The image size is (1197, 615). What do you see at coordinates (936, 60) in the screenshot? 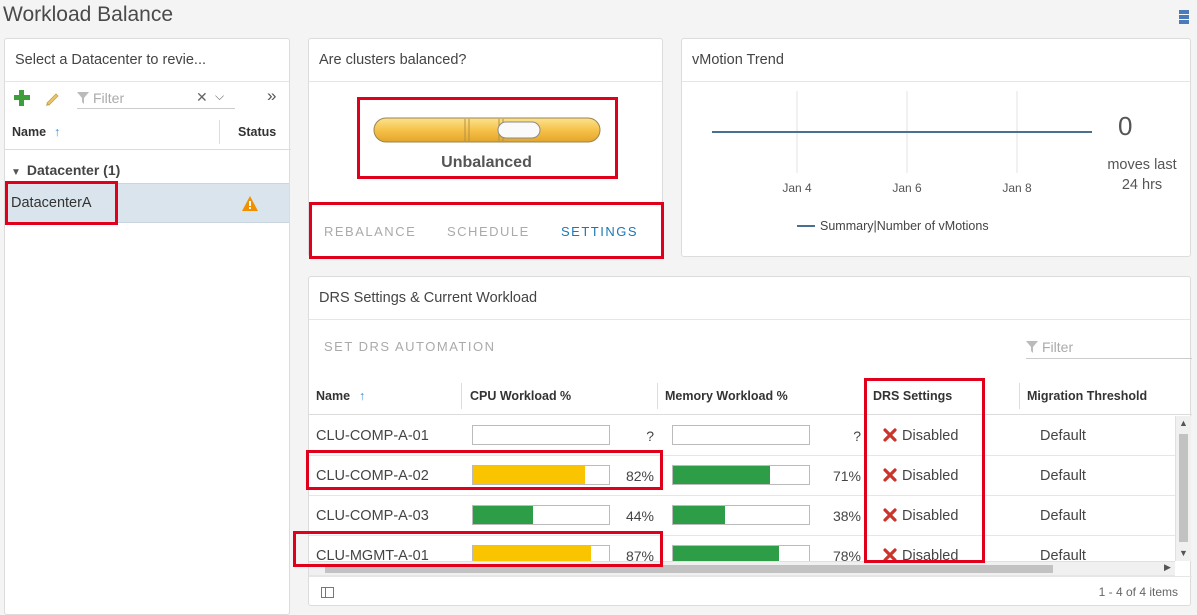
I see `vmotion-panel-header: vMotion Trend` at bounding box center [936, 60].